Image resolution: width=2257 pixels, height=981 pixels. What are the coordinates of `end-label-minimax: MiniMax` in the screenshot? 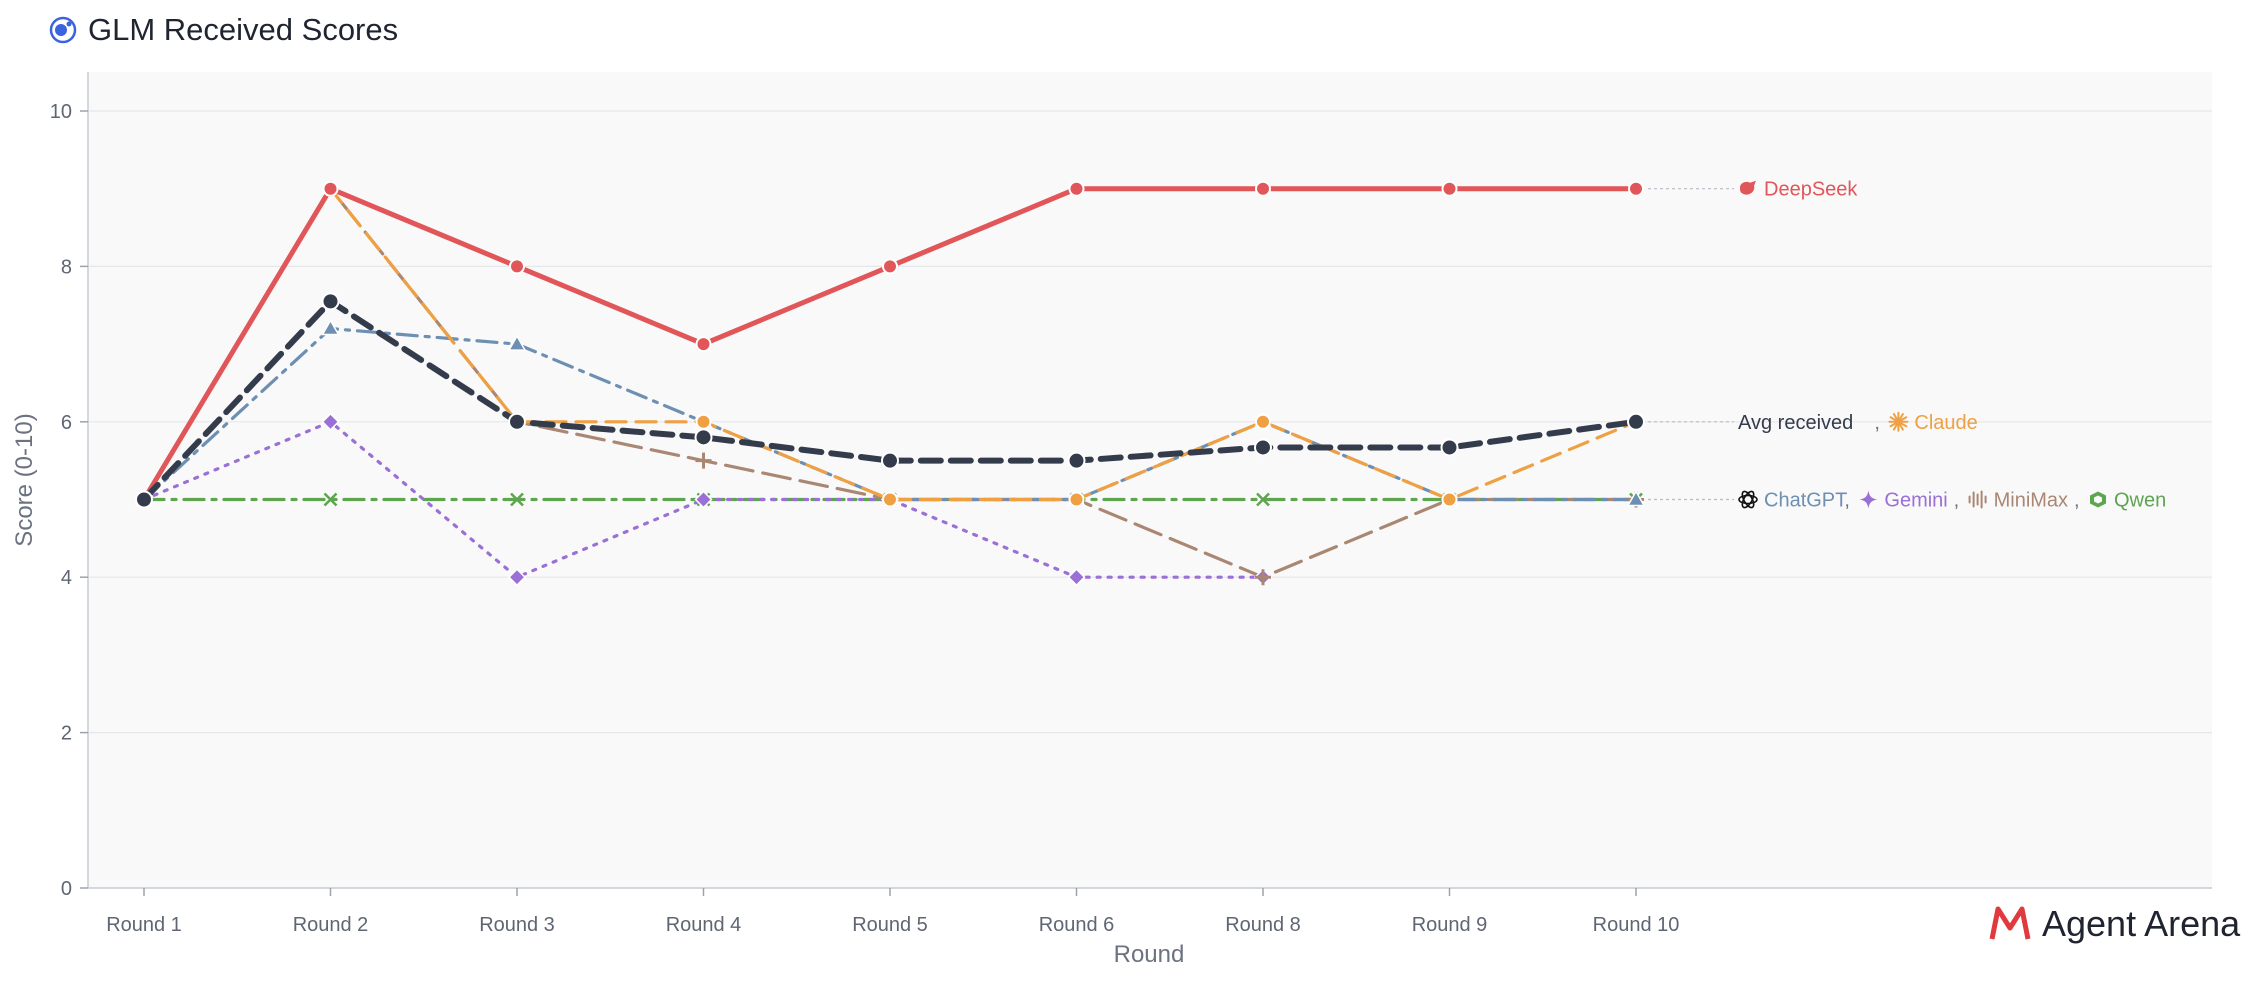 It's located at (2031, 501).